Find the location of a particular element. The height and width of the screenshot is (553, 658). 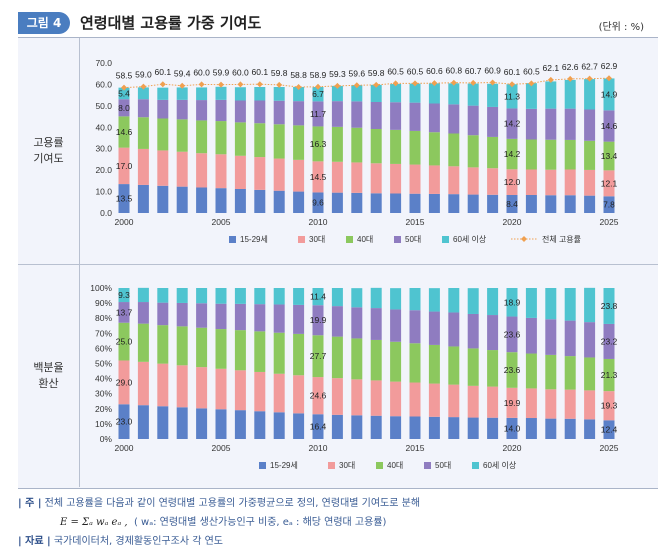

total-employment-line is located at coordinates (366, 83).